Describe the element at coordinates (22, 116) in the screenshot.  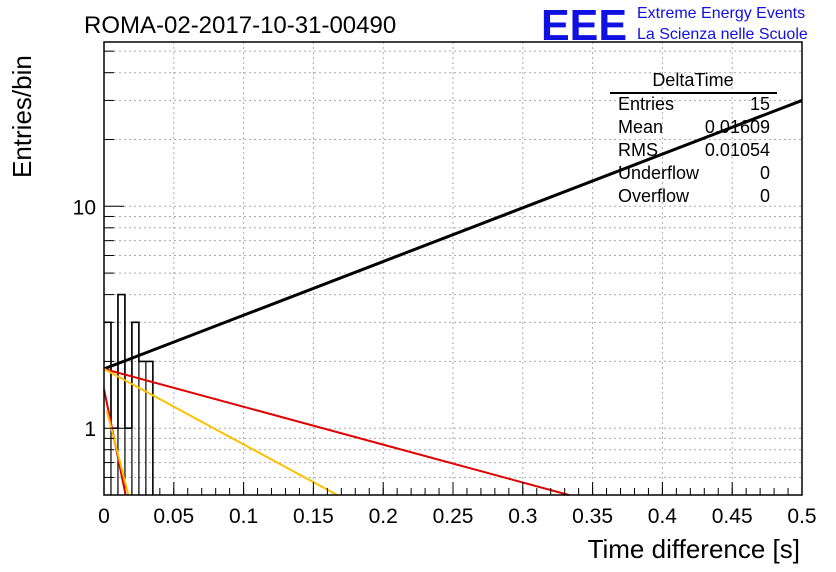
I see `y-axis-label: Entries/bin` at that location.